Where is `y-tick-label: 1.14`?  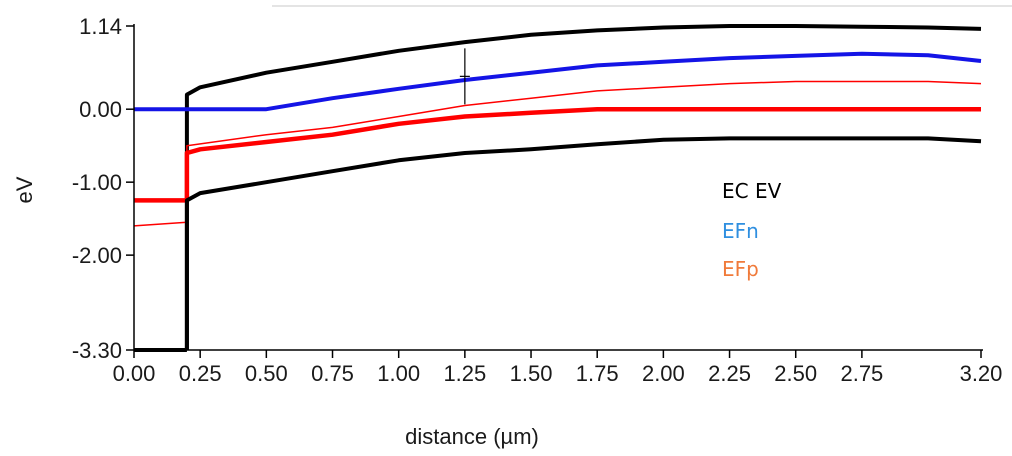
y-tick-label: 1.14 is located at coordinates (100, 26).